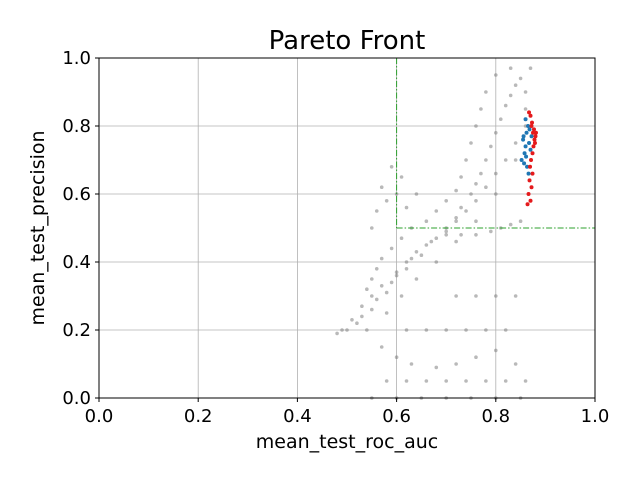  Describe the element at coordinates (76, 58) in the screenshot. I see `y-tick-label: 1.0` at that location.